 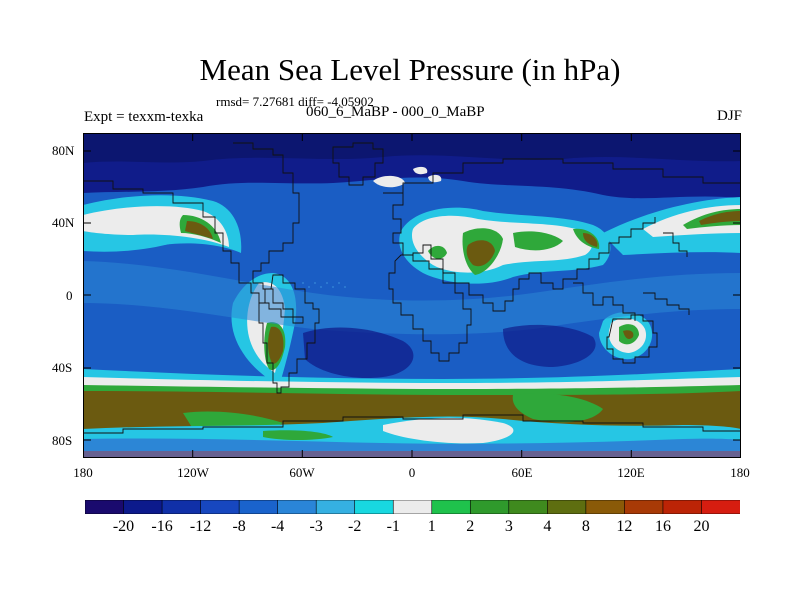 I want to click on north-america-coast, so click(x=193, y=233).